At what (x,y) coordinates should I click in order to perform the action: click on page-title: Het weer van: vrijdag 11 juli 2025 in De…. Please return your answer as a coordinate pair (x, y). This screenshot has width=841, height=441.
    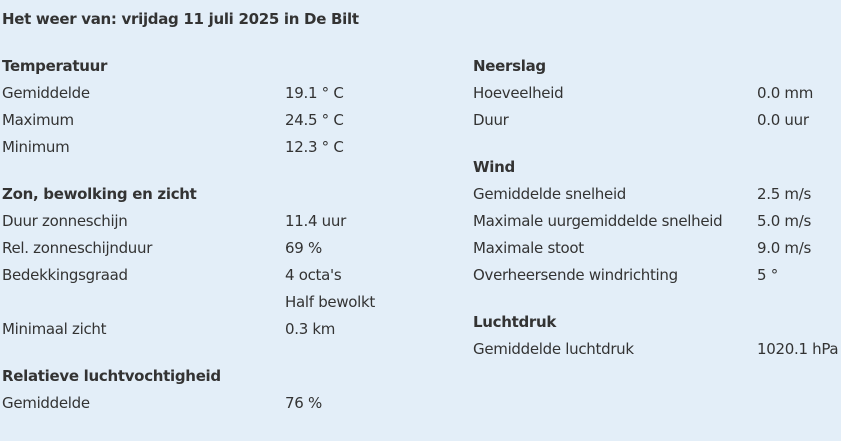
    Looking at the image, I should click on (180, 19).